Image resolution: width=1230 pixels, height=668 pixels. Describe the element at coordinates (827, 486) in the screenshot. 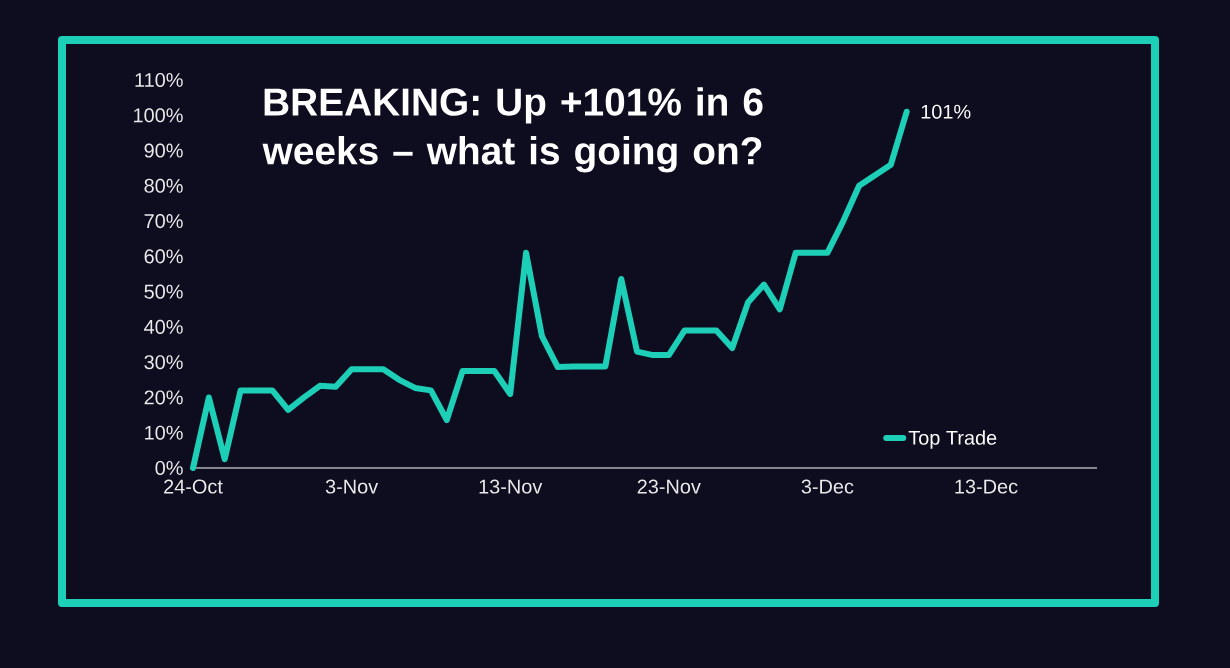

I see `x-tick-label: 3-Dec` at that location.